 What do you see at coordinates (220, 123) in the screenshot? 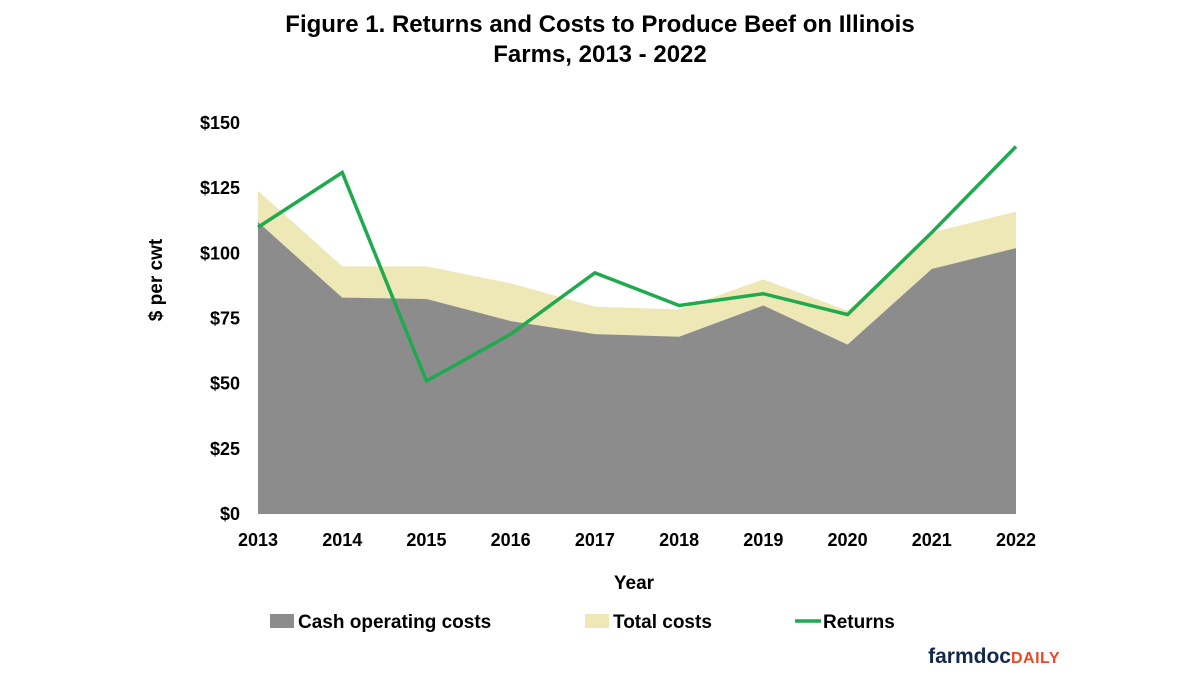
I see `y-tick-label: $150` at bounding box center [220, 123].